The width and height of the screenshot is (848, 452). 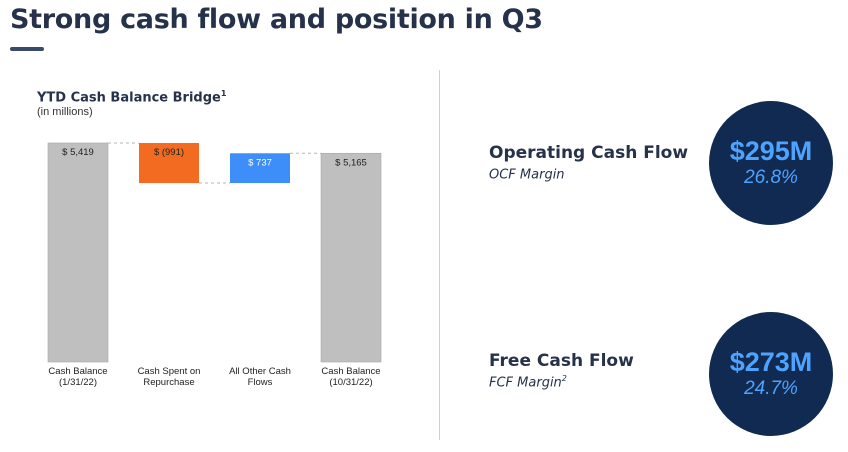 What do you see at coordinates (78, 152) in the screenshot?
I see `data-label-0: $ 5,419` at bounding box center [78, 152].